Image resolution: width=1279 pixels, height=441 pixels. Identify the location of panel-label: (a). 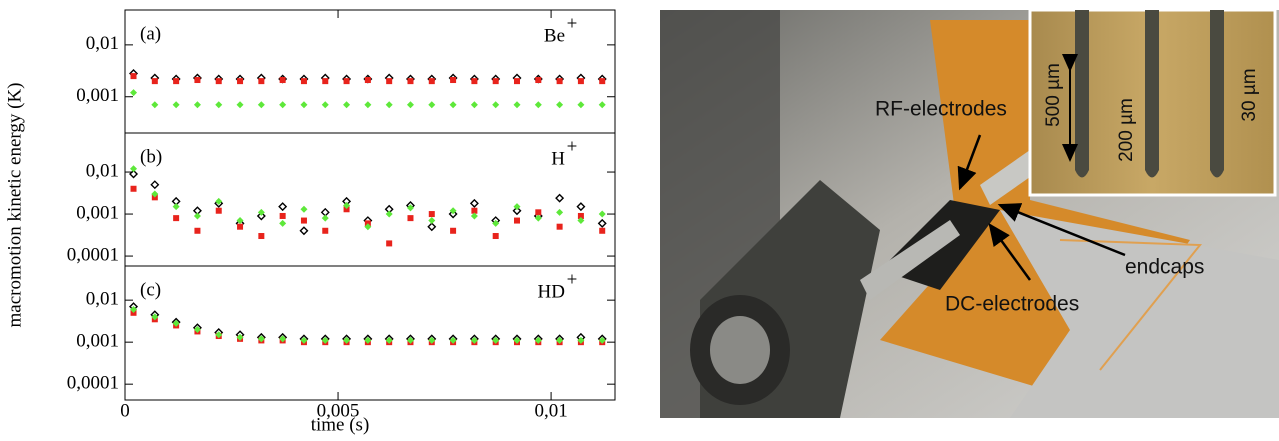
(150, 33).